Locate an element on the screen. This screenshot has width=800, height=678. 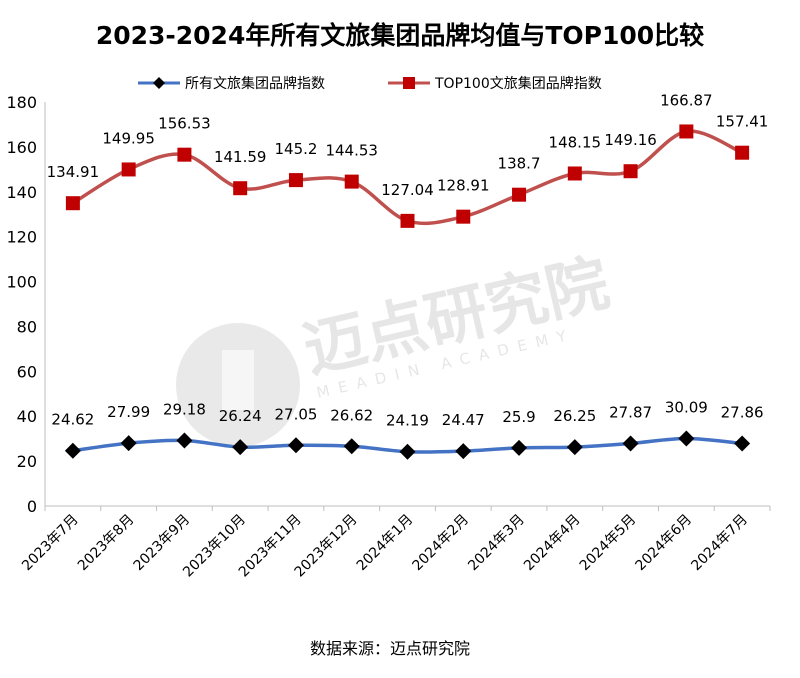
data-label-top100: 138.7 is located at coordinates (519, 164).